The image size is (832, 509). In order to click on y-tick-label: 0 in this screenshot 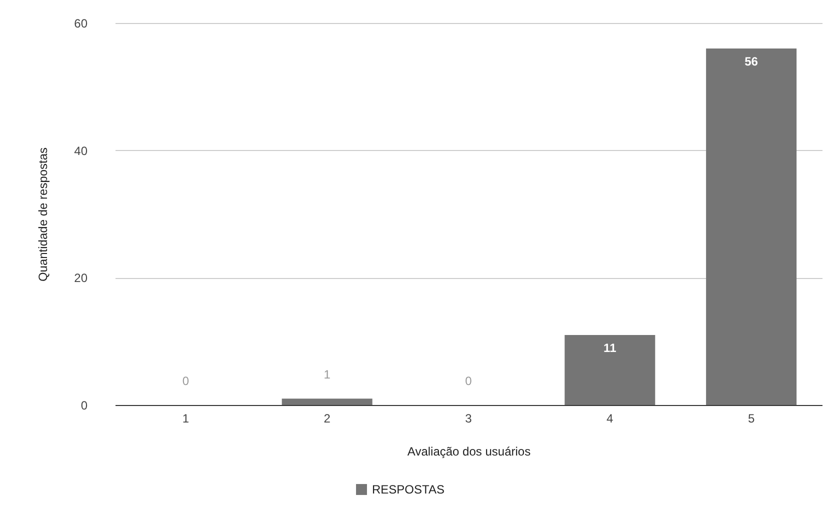, I will do `click(84, 405)`.